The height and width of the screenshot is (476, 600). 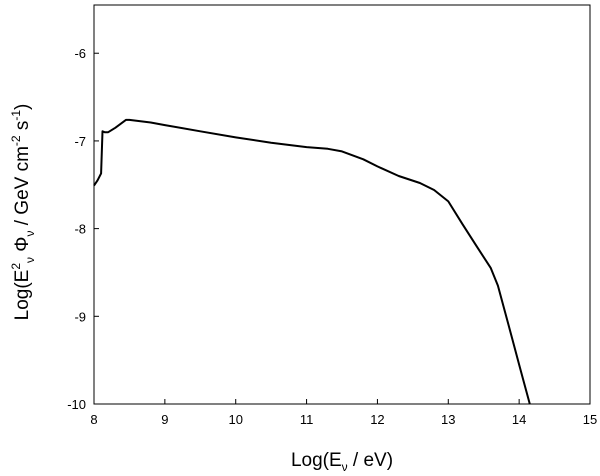 I want to click on y-axis-ticks: -10 -9 -8 -7 -6, so click(x=83, y=229).